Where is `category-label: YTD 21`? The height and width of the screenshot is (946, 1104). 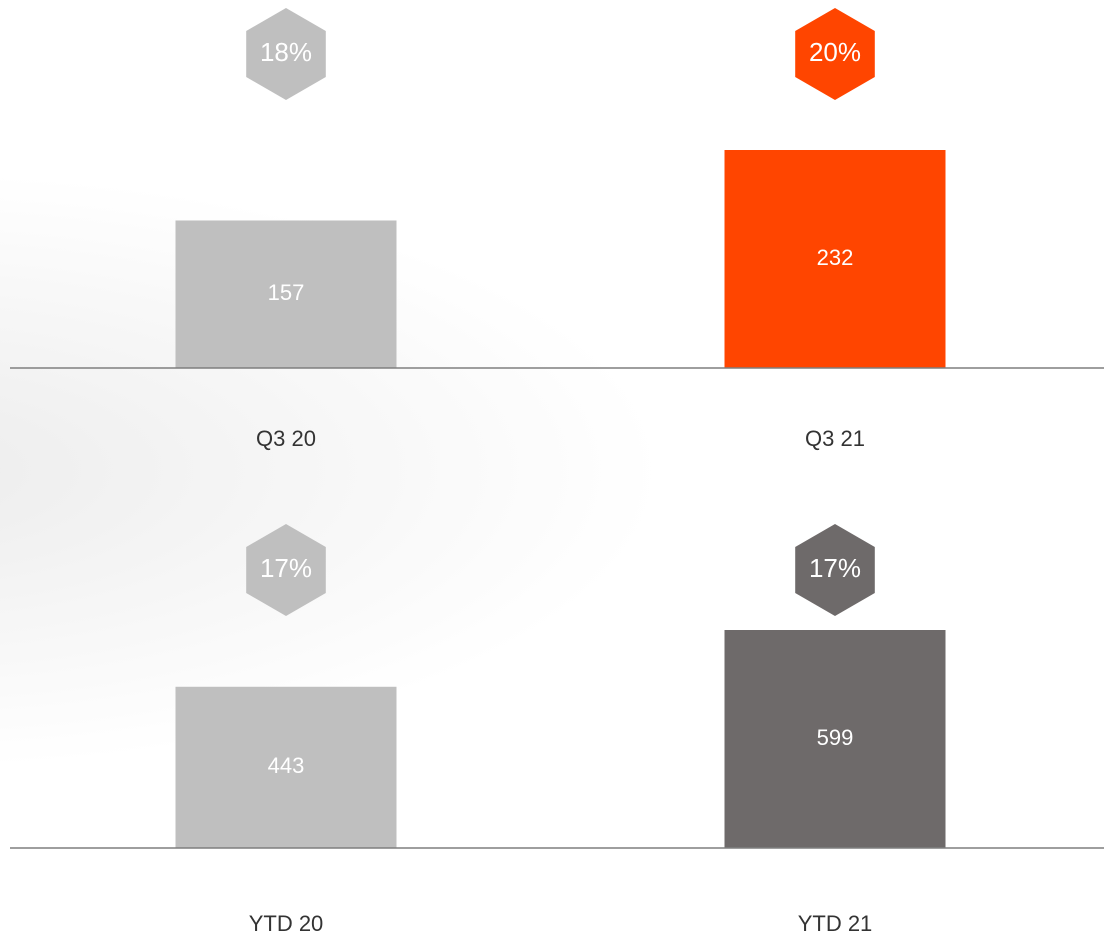
category-label: YTD 21 is located at coordinates (835, 923).